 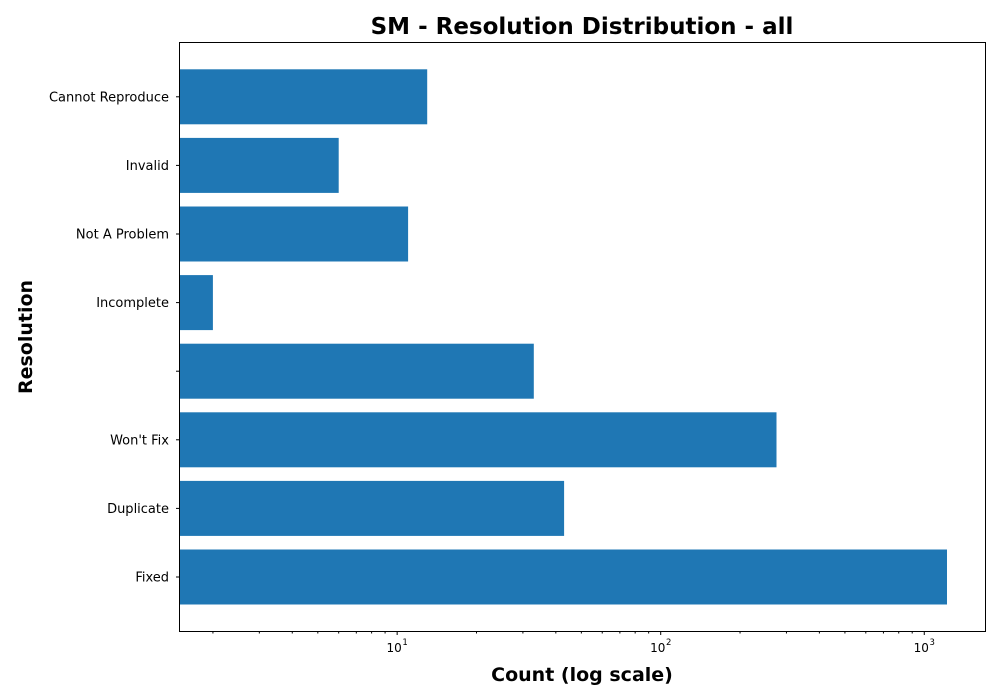 I want to click on y-tick-label-fixed: Fixed, so click(x=152, y=578).